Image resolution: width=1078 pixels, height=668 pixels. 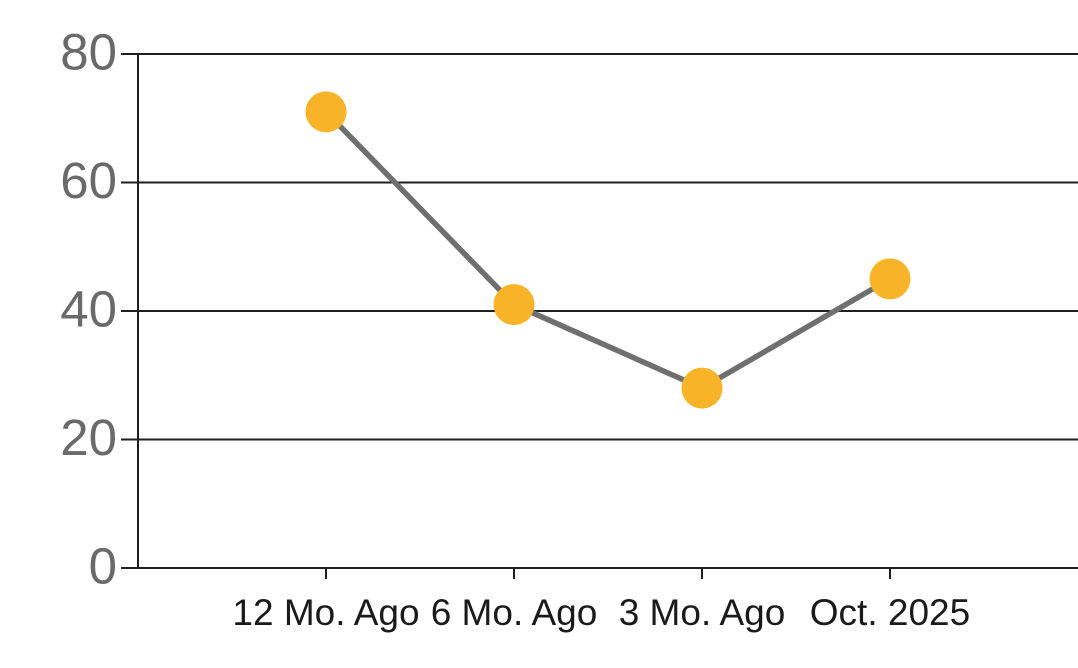 I want to click on y-axis-tick-label: 0, so click(x=103, y=566).